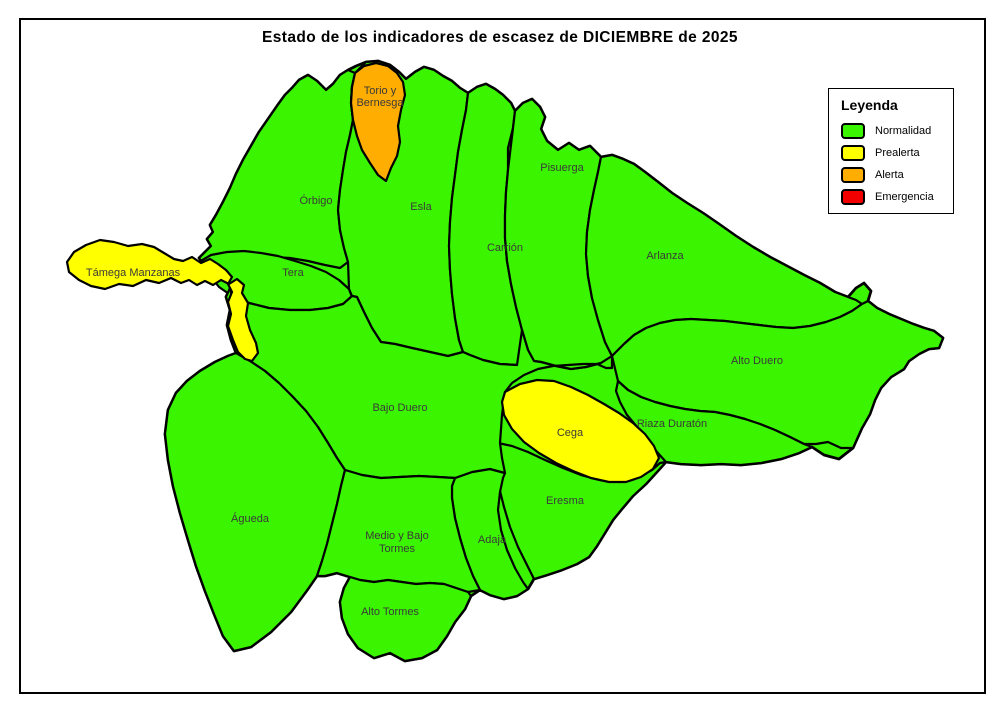 The image size is (1000, 708). Describe the element at coordinates (565, 501) in the screenshot. I see `region-label-eresma: Eresma` at that location.